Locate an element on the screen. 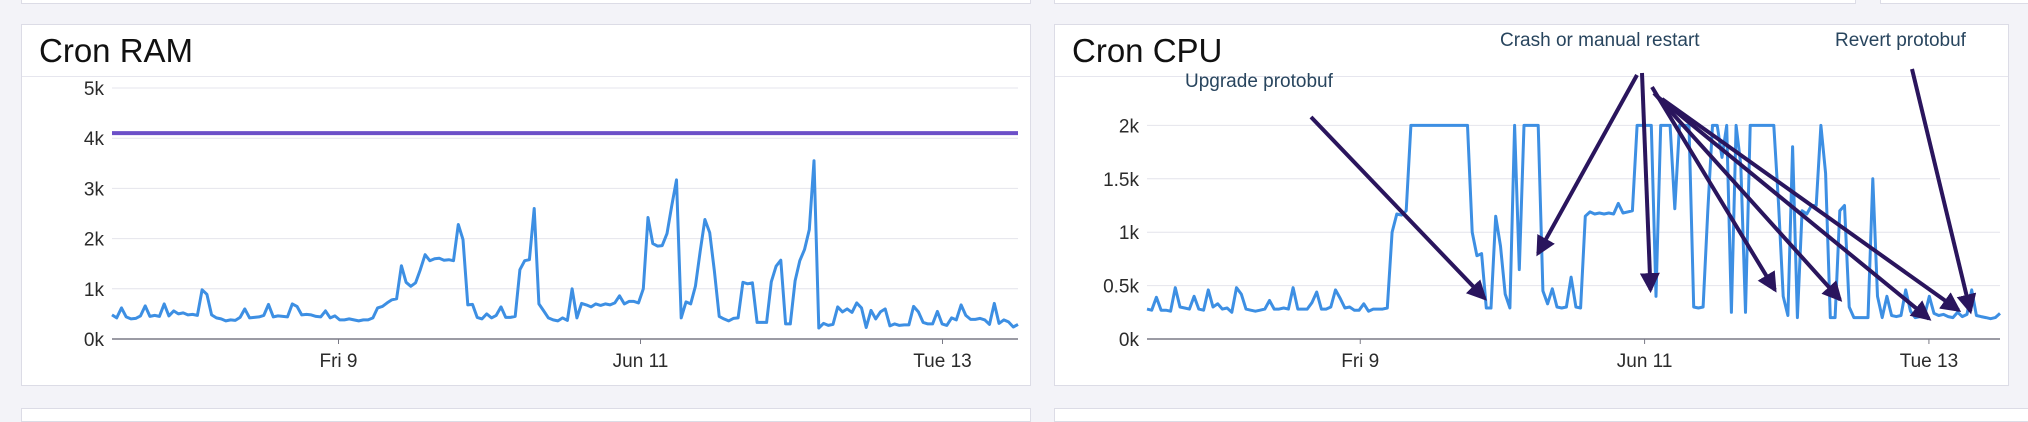 The height and width of the screenshot is (422, 2028). panel-stub-bottom-right is located at coordinates (1541, 415).